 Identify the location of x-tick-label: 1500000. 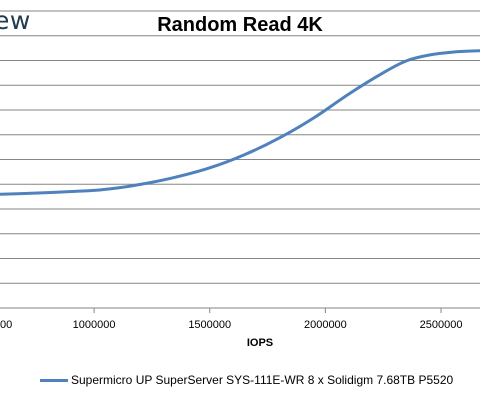
(209, 325).